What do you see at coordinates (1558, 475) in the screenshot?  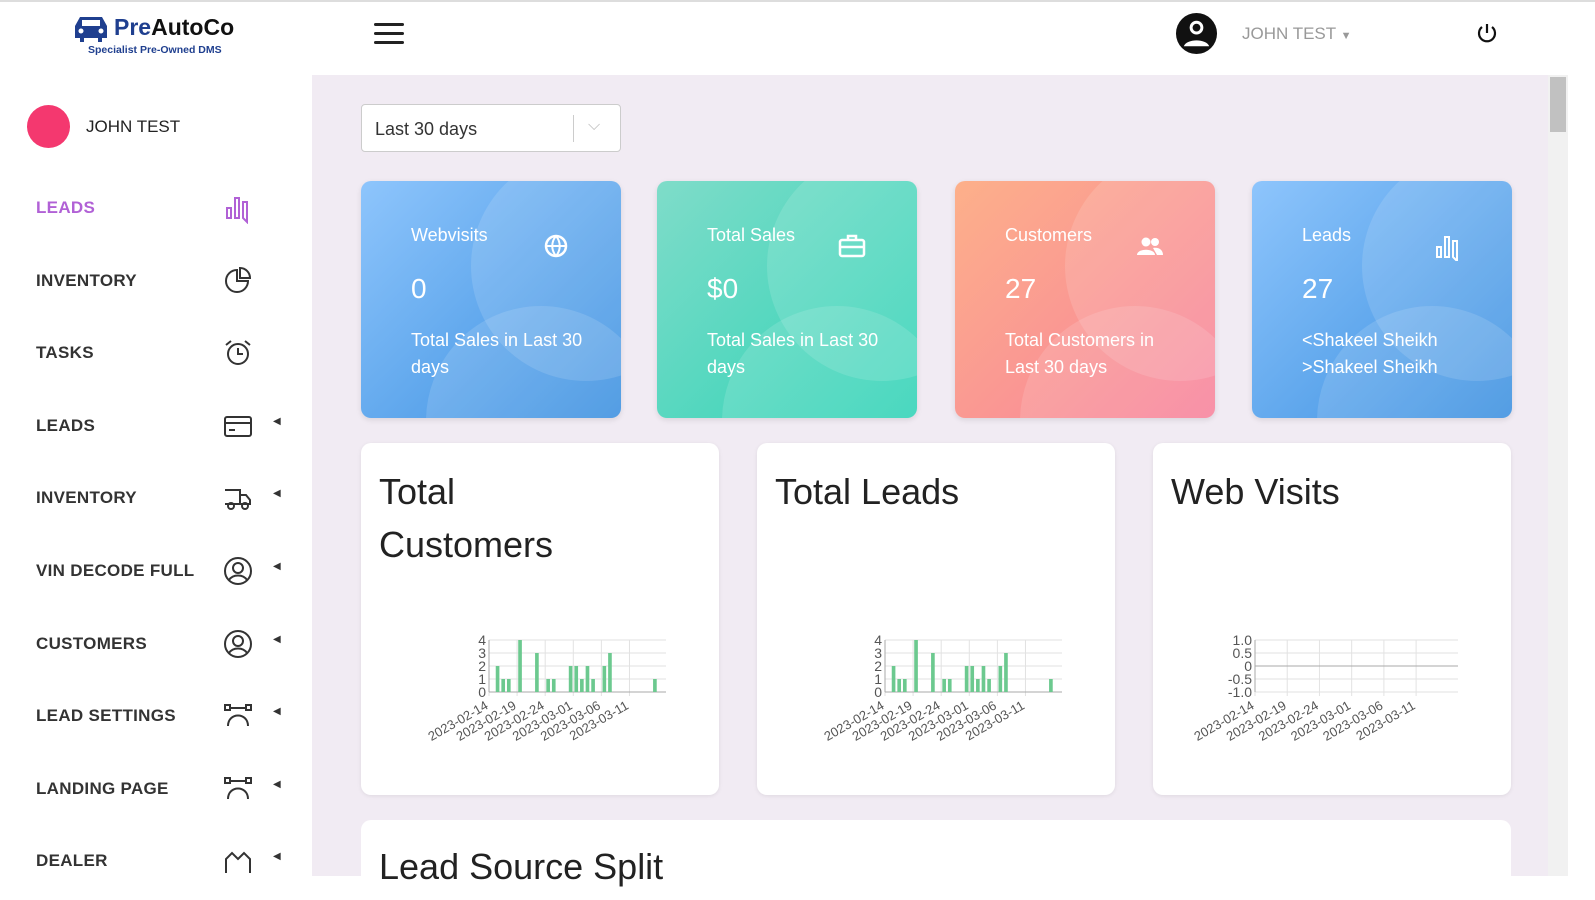 I see `scrollbar` at bounding box center [1558, 475].